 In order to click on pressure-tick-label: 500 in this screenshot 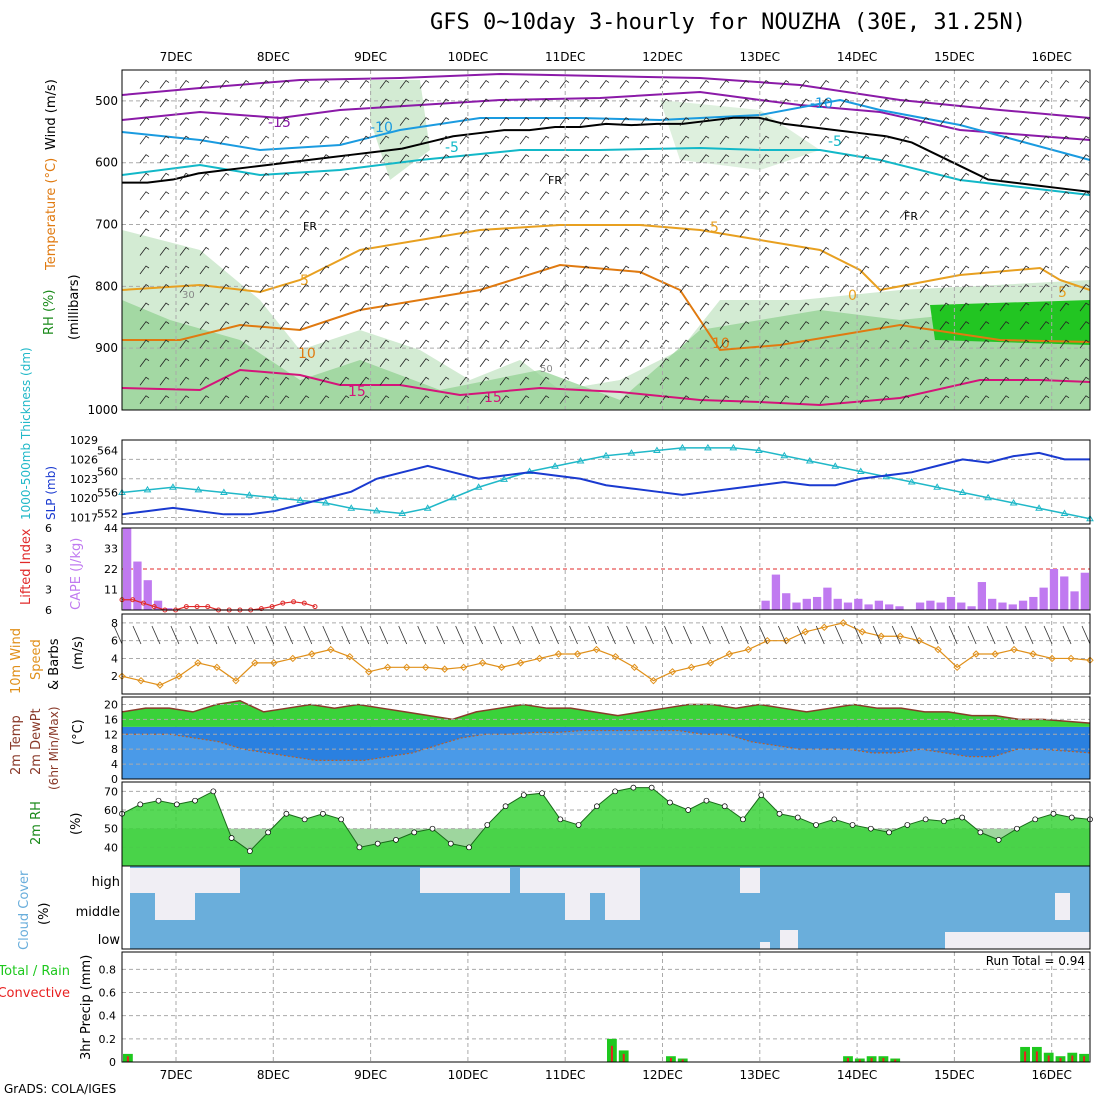, I will do `click(106, 101)`.